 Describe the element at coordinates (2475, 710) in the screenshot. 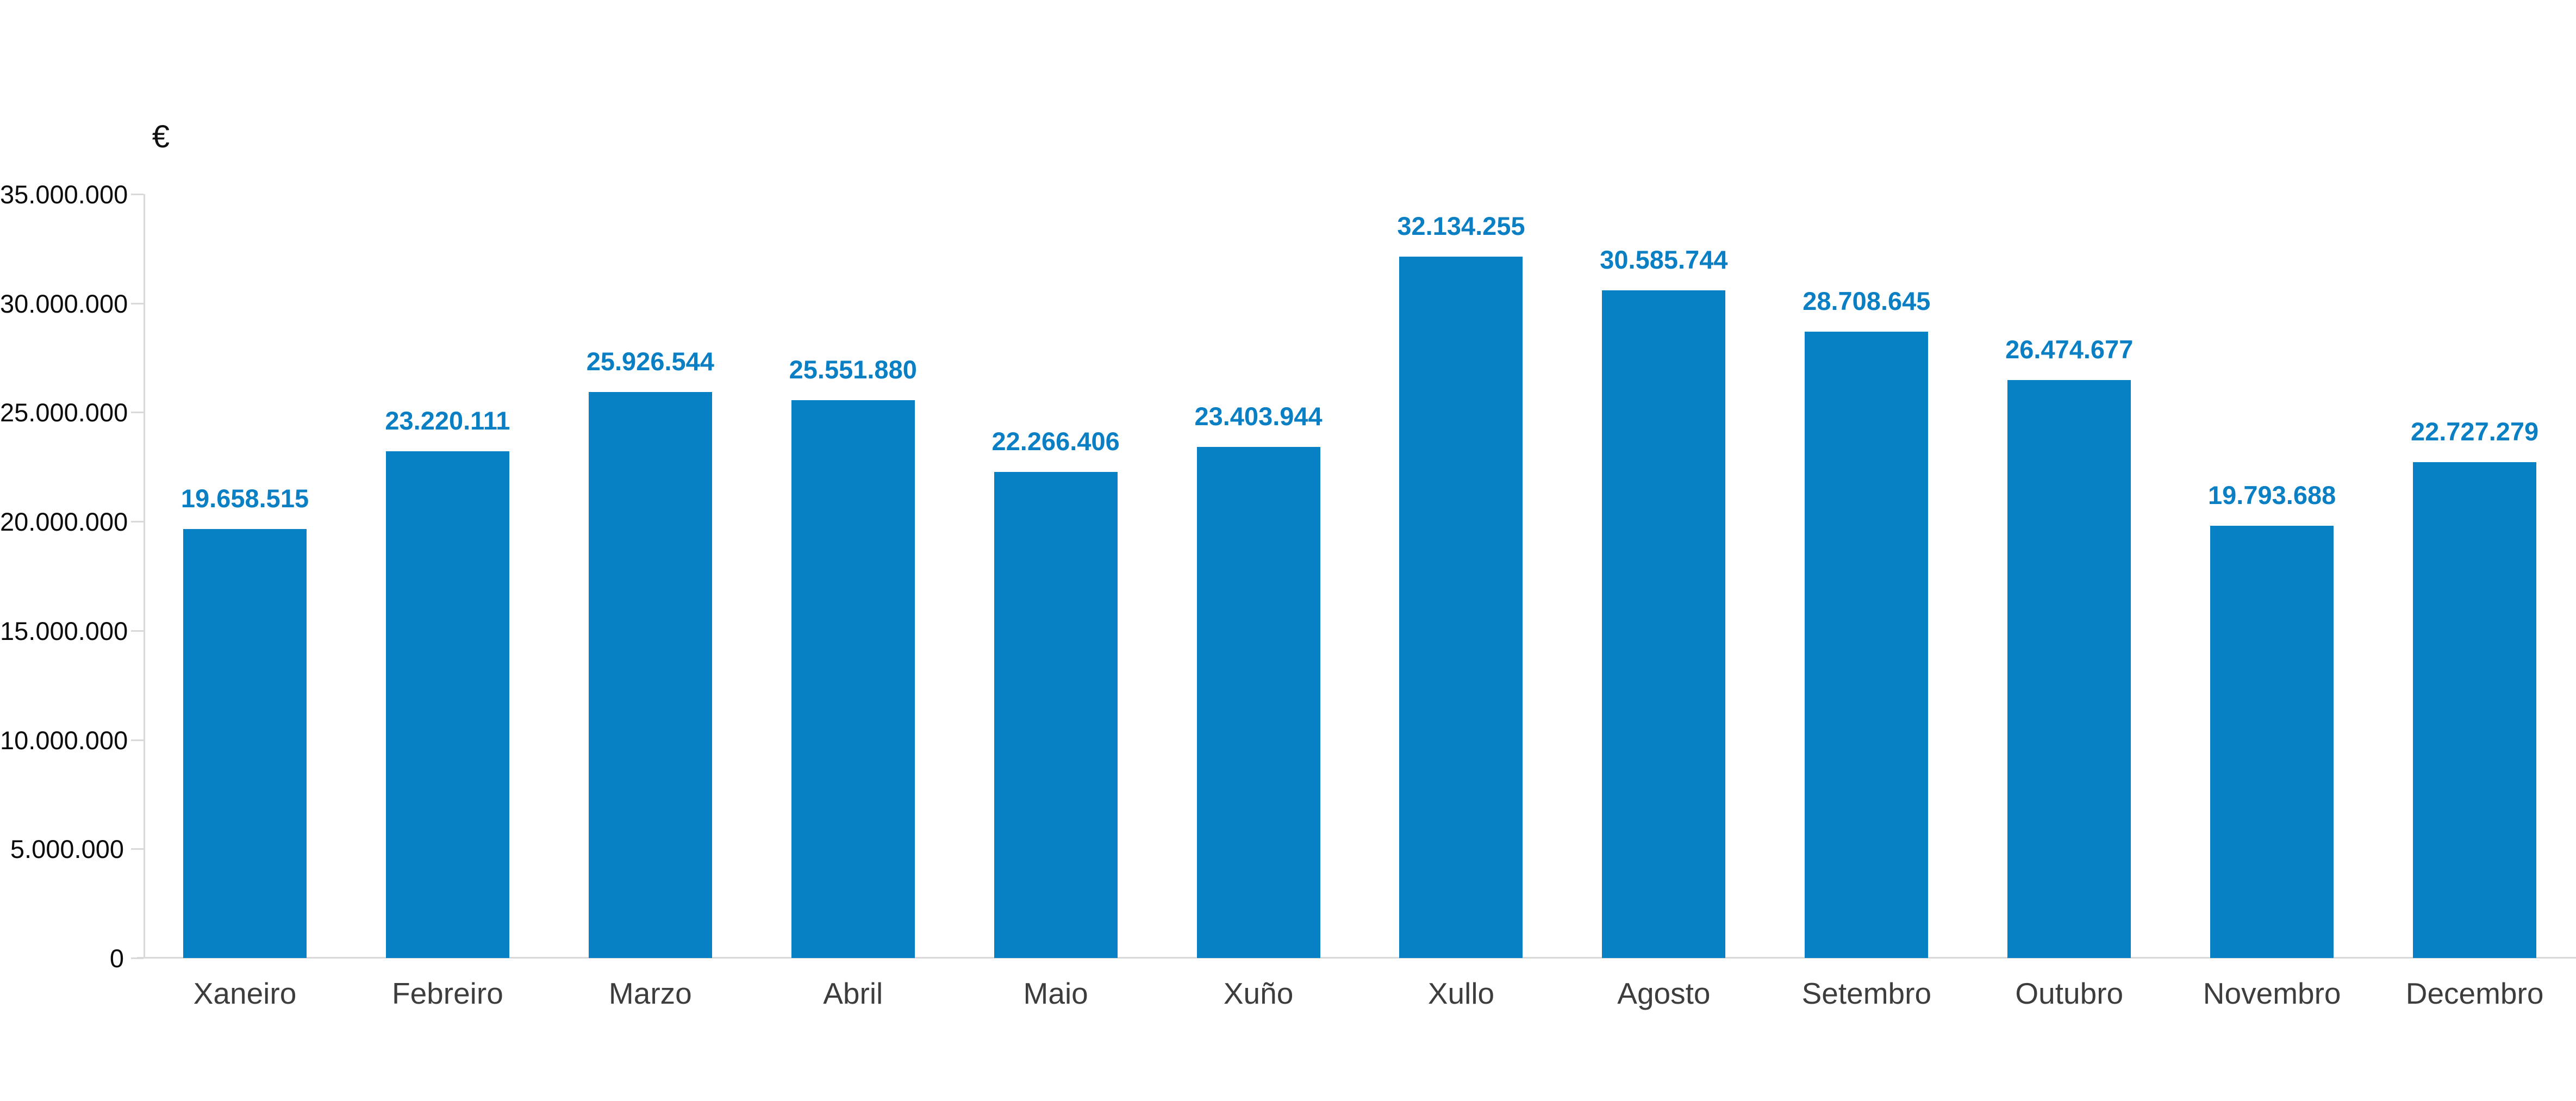

I see `bar-decembro` at that location.